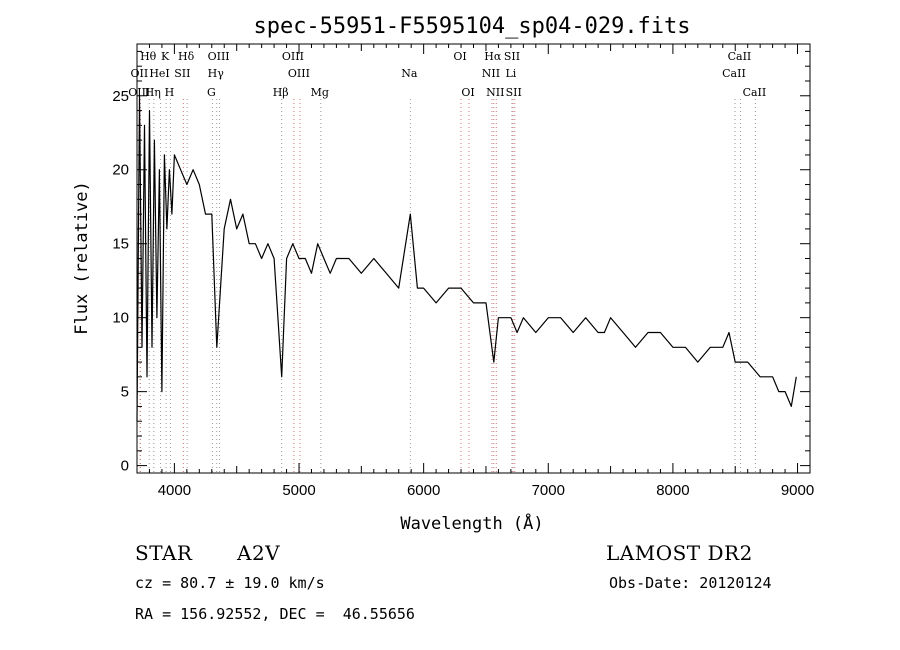 The image size is (900, 650). Describe the element at coordinates (170, 92) in the screenshot. I see `marker-label: H` at that location.